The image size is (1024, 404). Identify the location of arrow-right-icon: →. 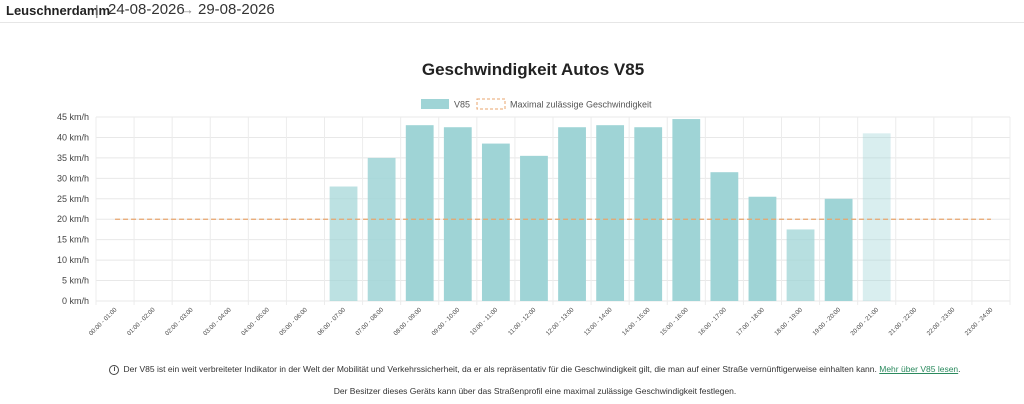
(187, 9).